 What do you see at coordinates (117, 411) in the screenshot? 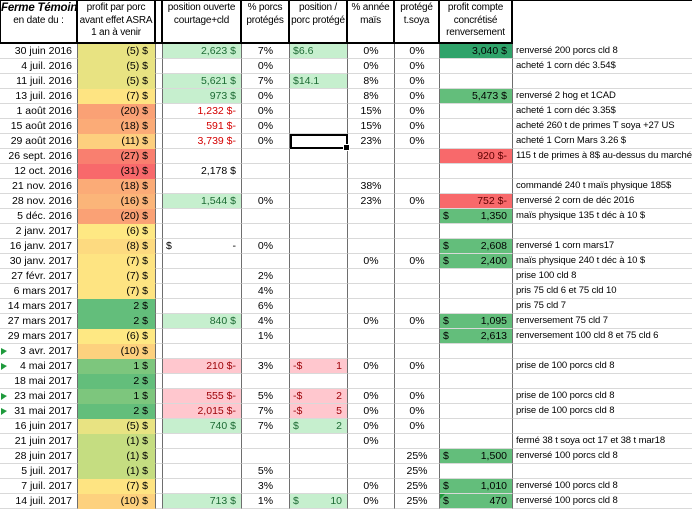
I see `cell-profit: 2 $` at bounding box center [117, 411].